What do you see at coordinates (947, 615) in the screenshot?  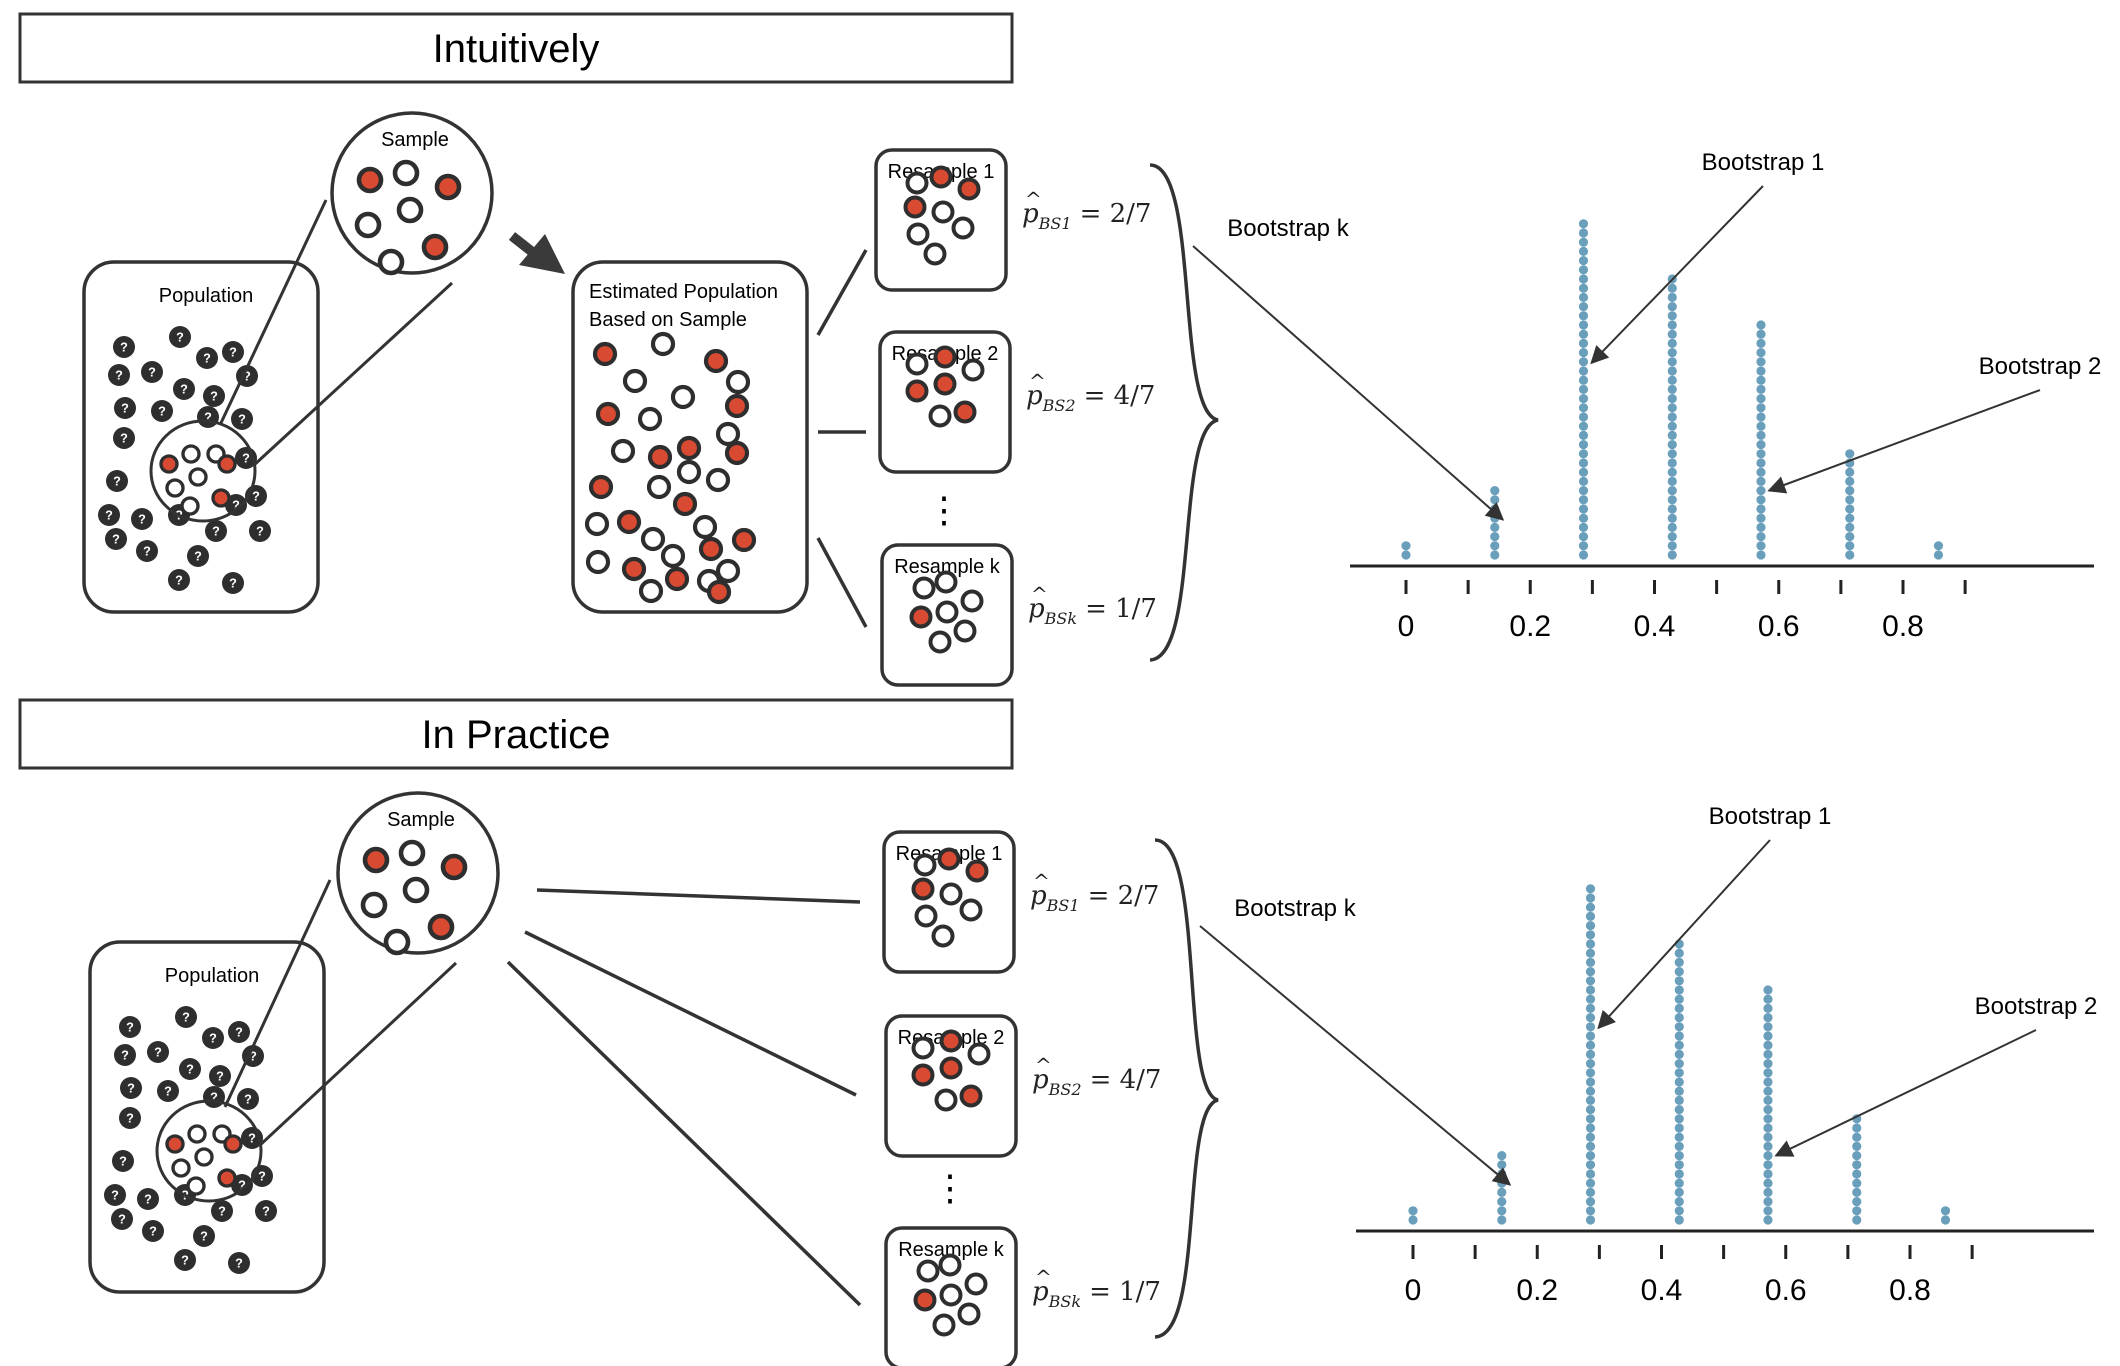 I see `resample-box: Resample k` at bounding box center [947, 615].